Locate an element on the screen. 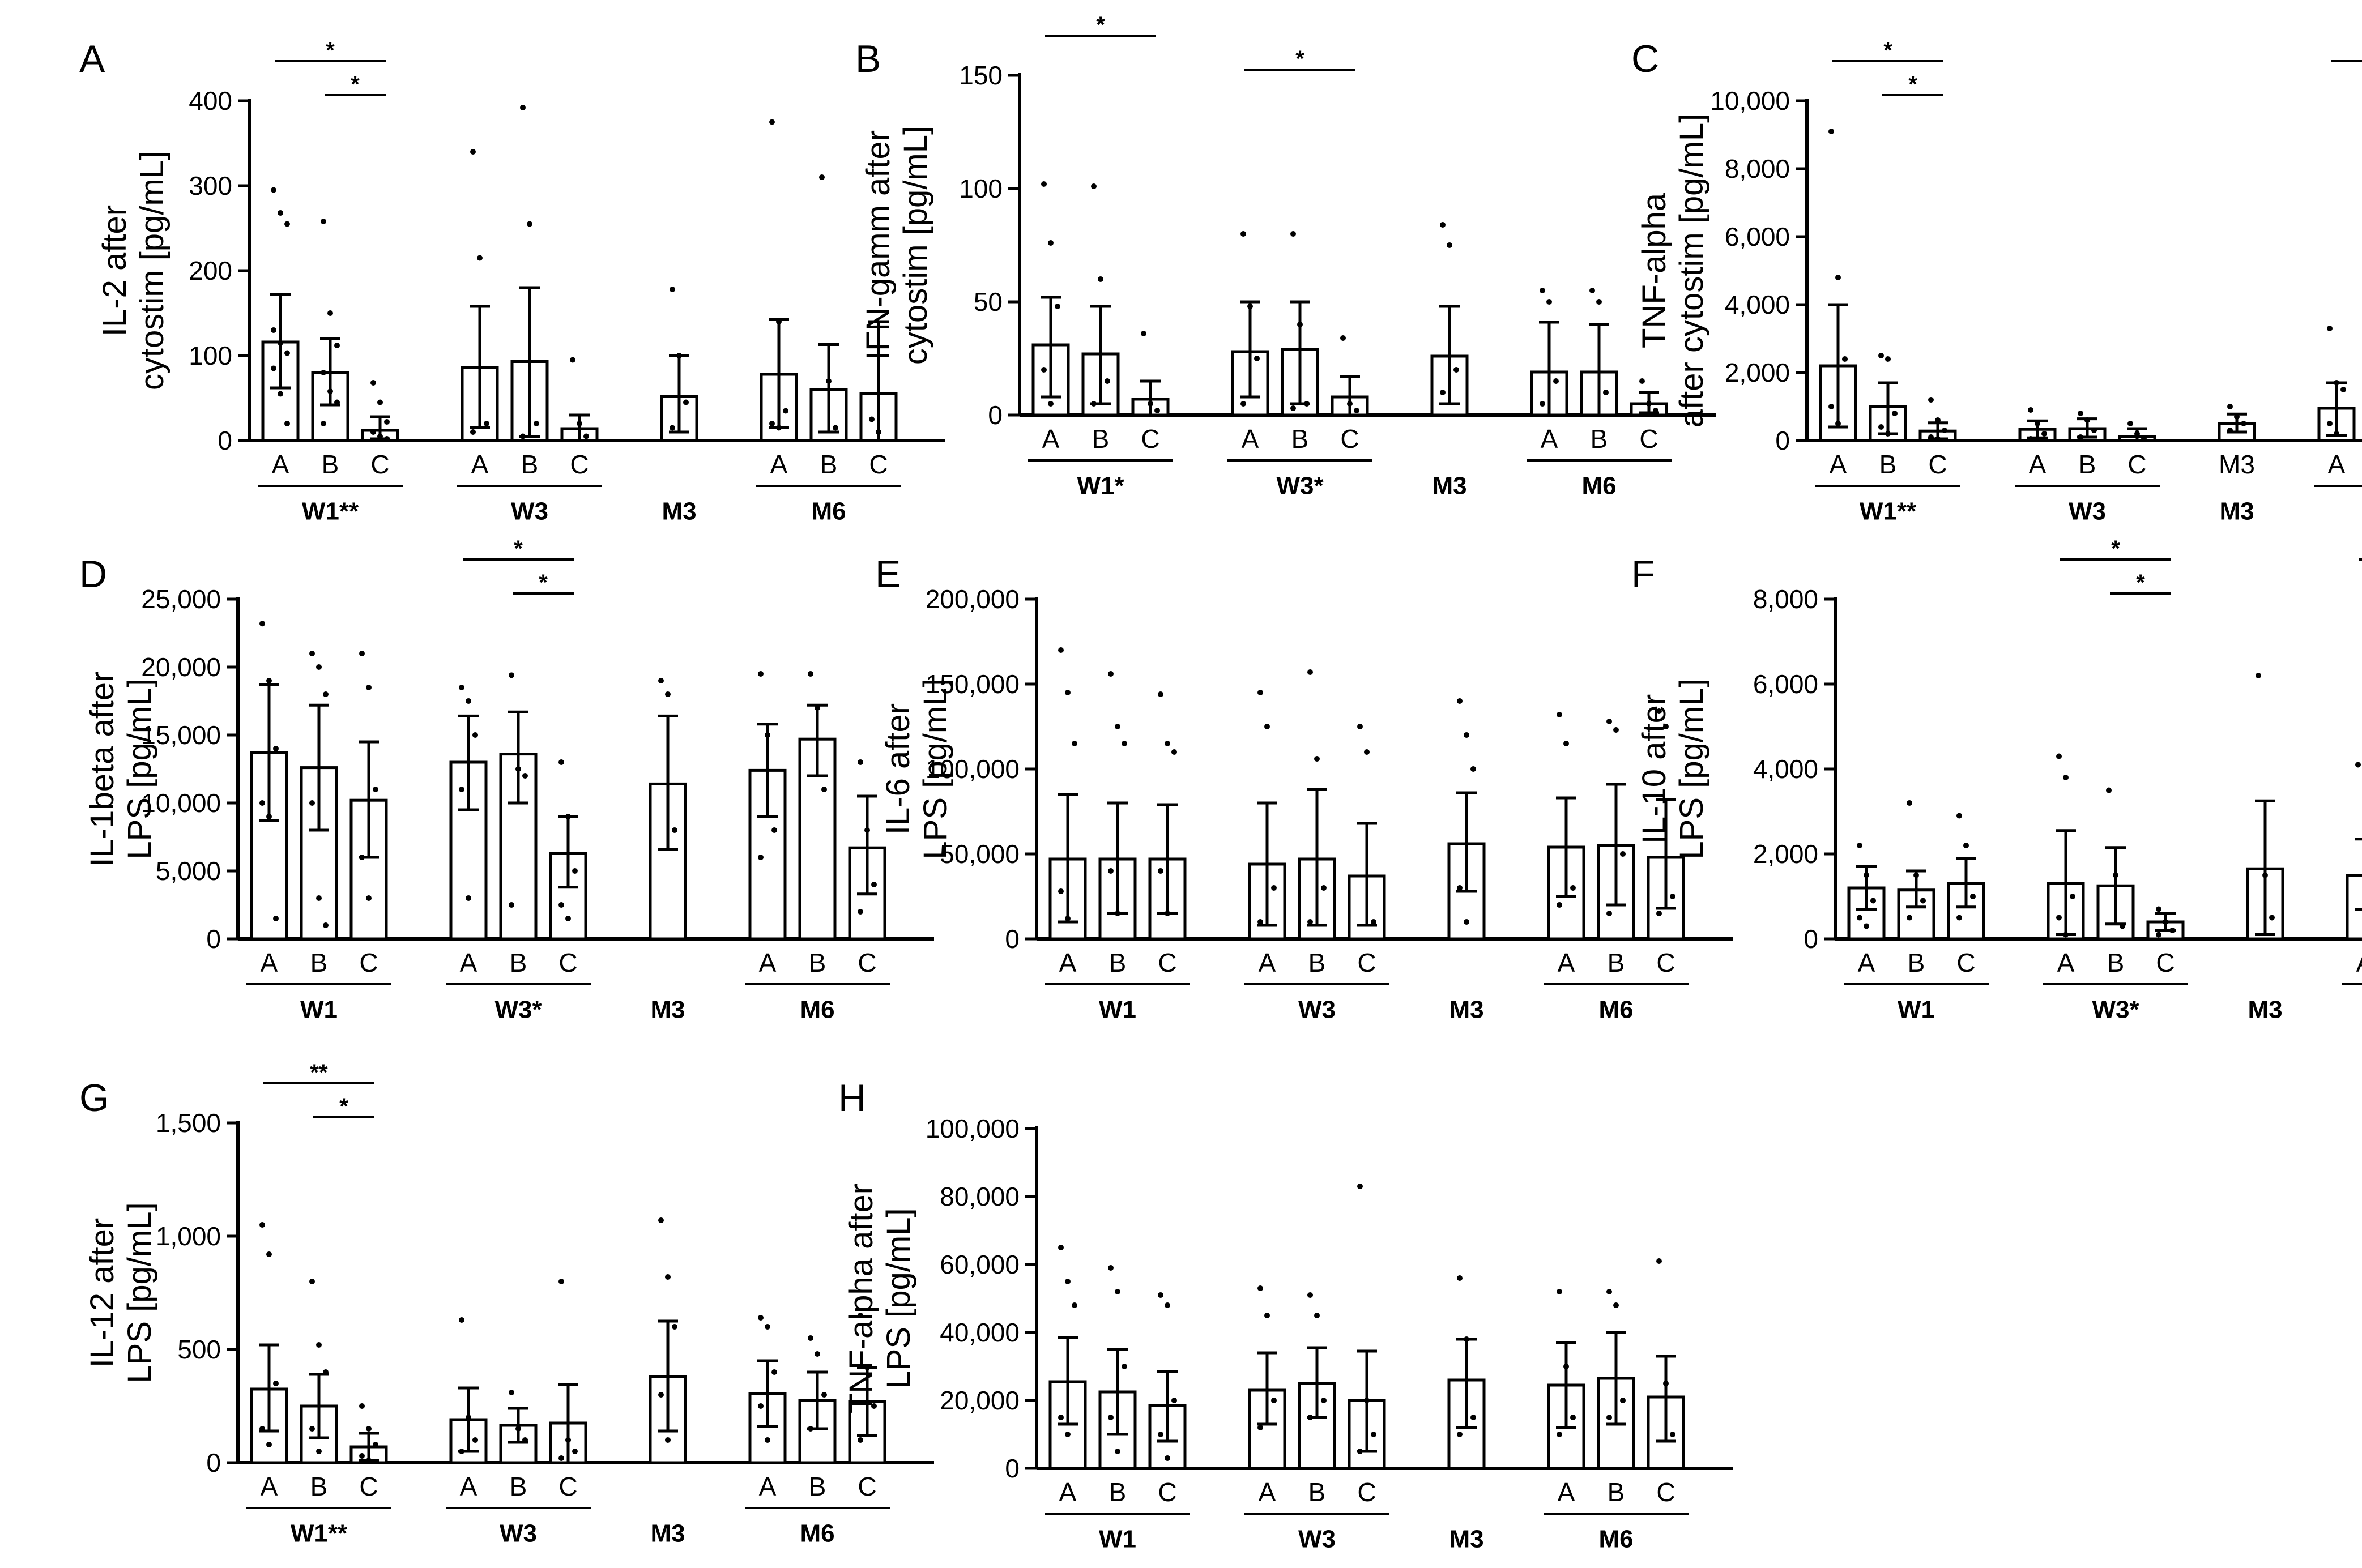 This screenshot has width=2362, height=1568. y-tick-label: 200,000 is located at coordinates (973, 599).